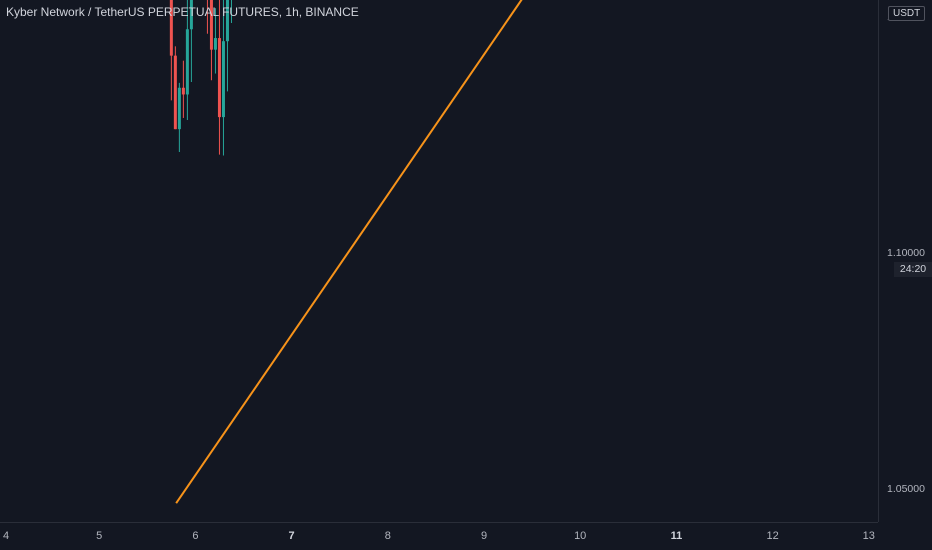 The image size is (932, 550). Describe the element at coordinates (906, 253) in the screenshot. I see `price-tick: 1.10000` at that location.